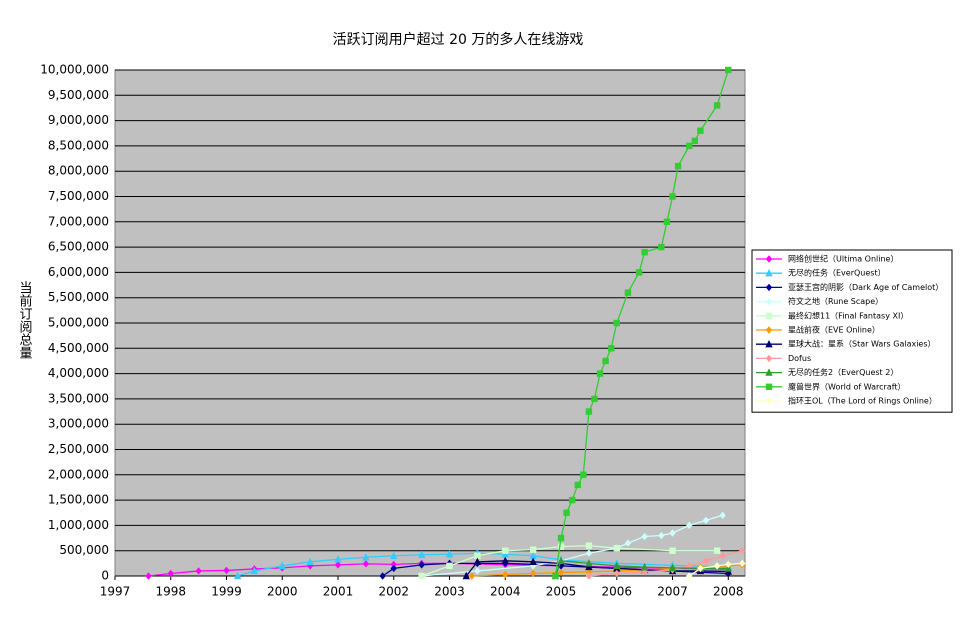 Image resolution: width=960 pixels, height=623 pixels. Describe the element at coordinates (78, 500) in the screenshot. I see `y-tick-label: 1,500,000` at that location.